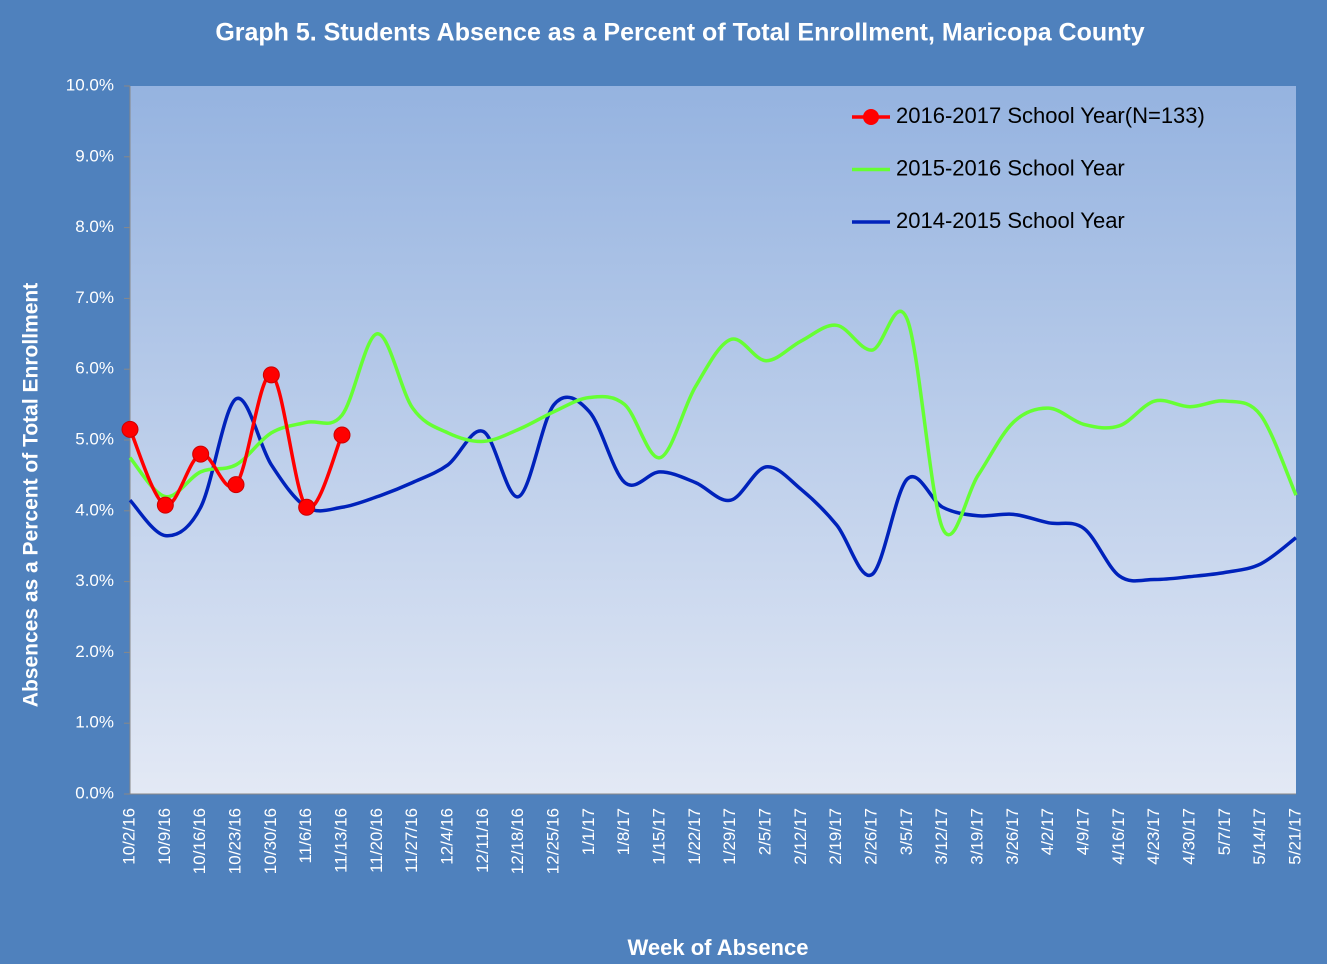 This screenshot has height=969, width=1327. I want to click on y-tick-label: 6.0%, so click(94, 368).